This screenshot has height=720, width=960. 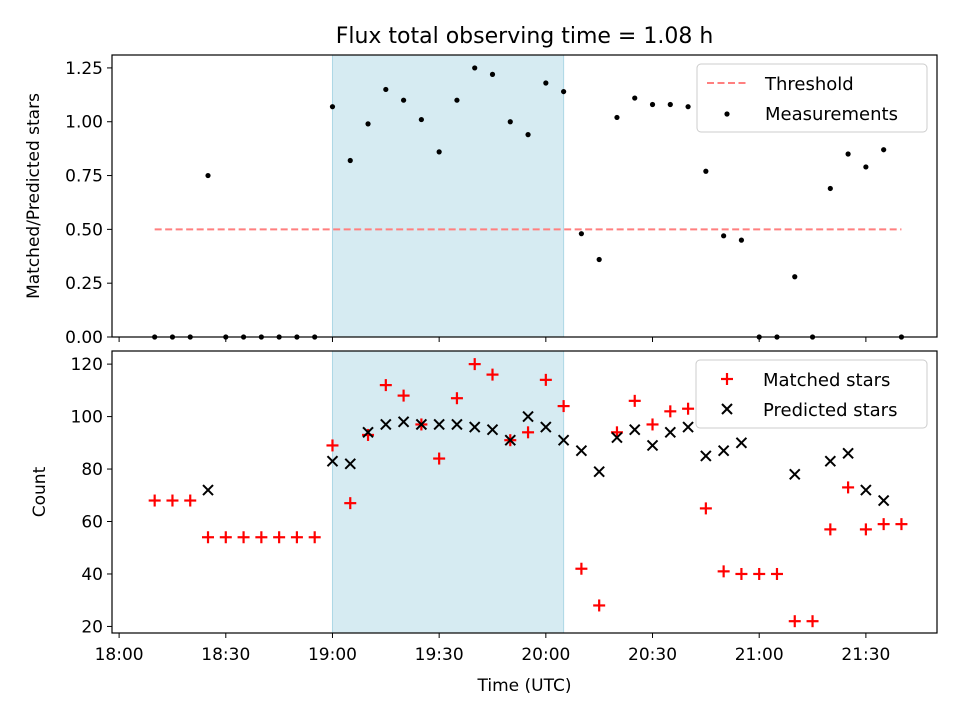 What do you see at coordinates (119, 655) in the screenshot?
I see `x-tick-label: 18:00` at bounding box center [119, 655].